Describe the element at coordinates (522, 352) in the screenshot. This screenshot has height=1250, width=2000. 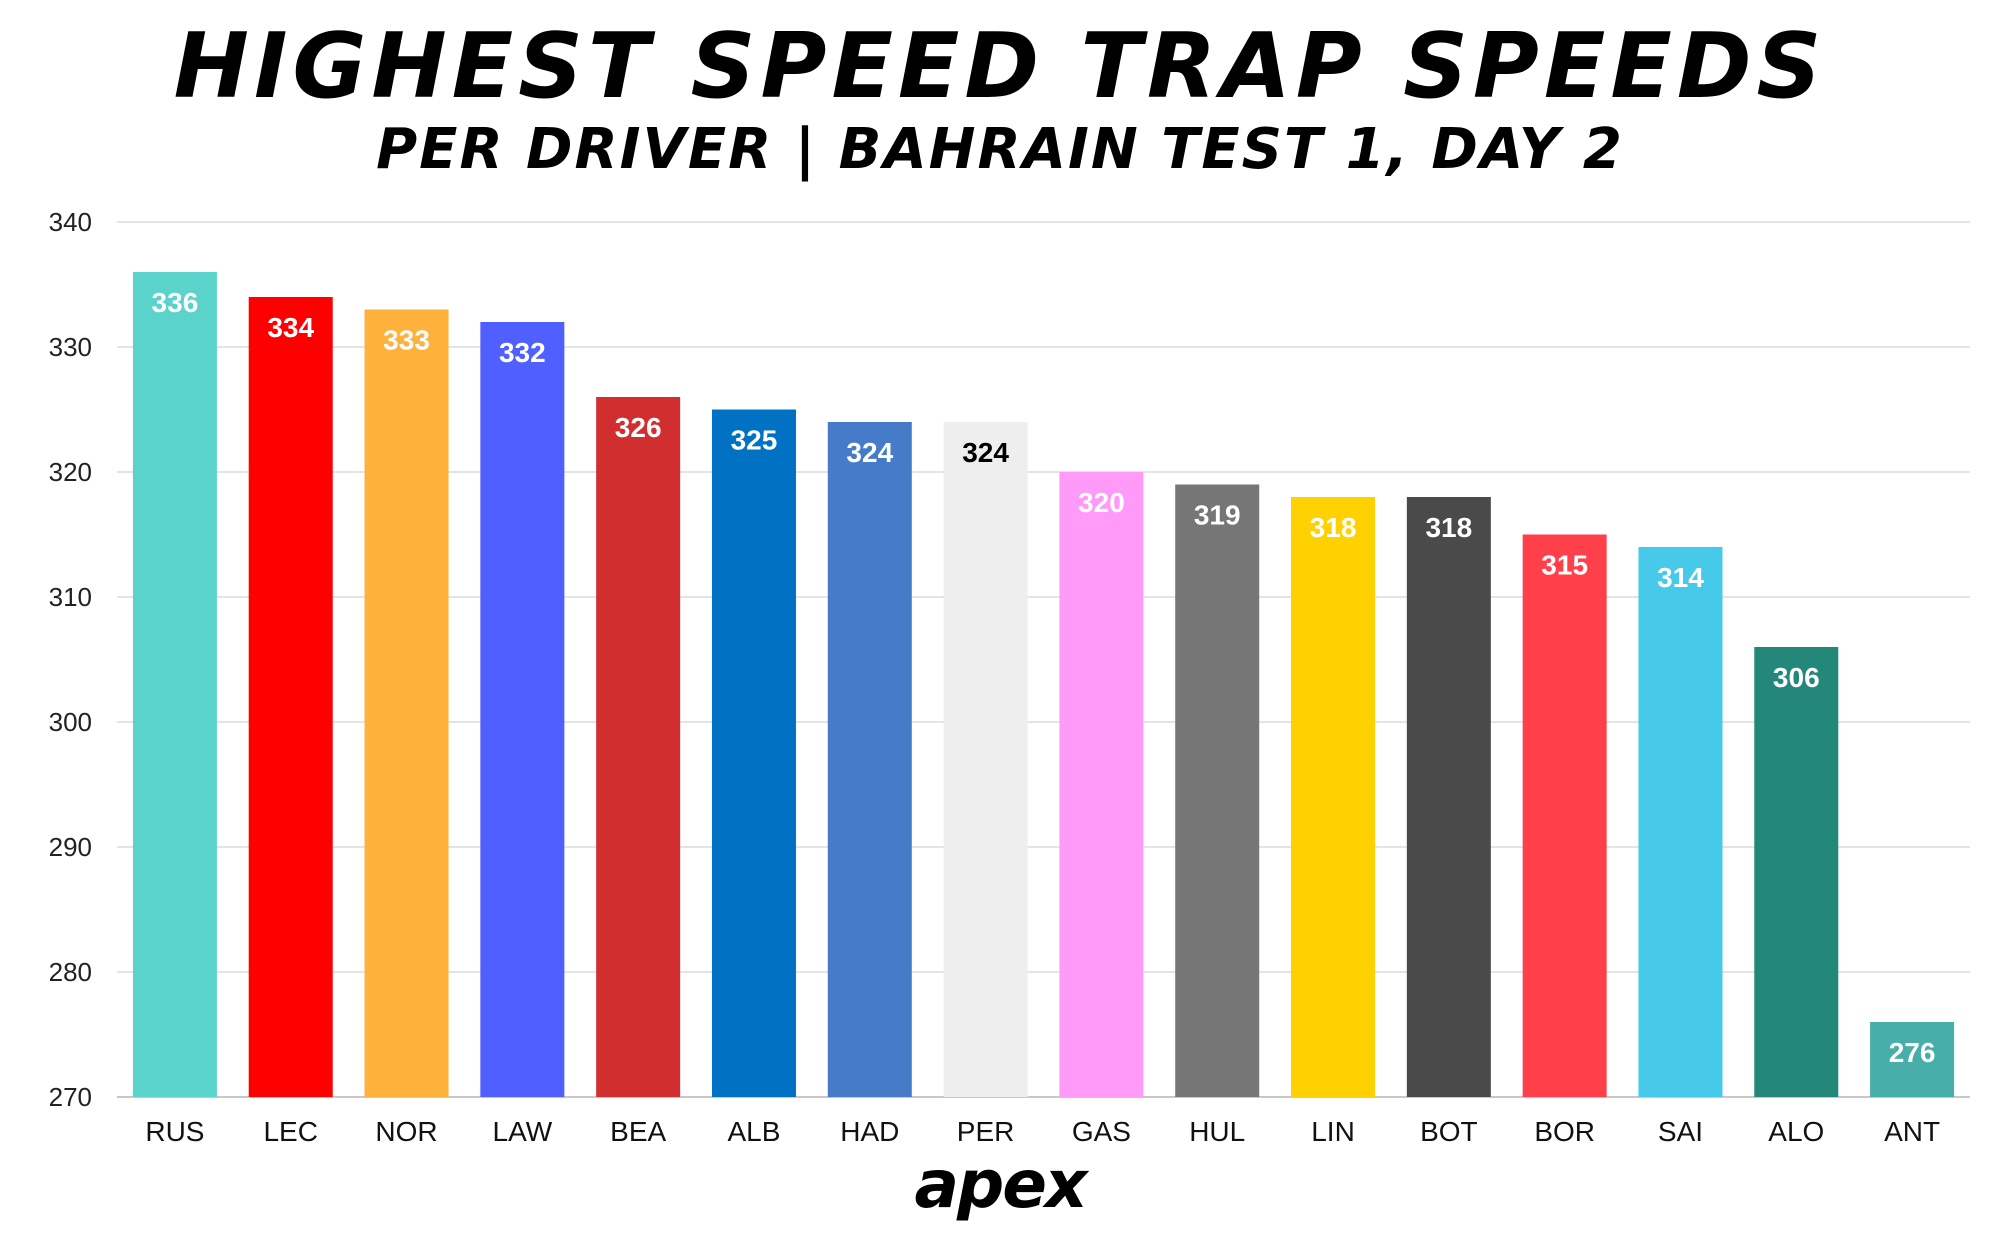
I see `data-label: 332` at that location.